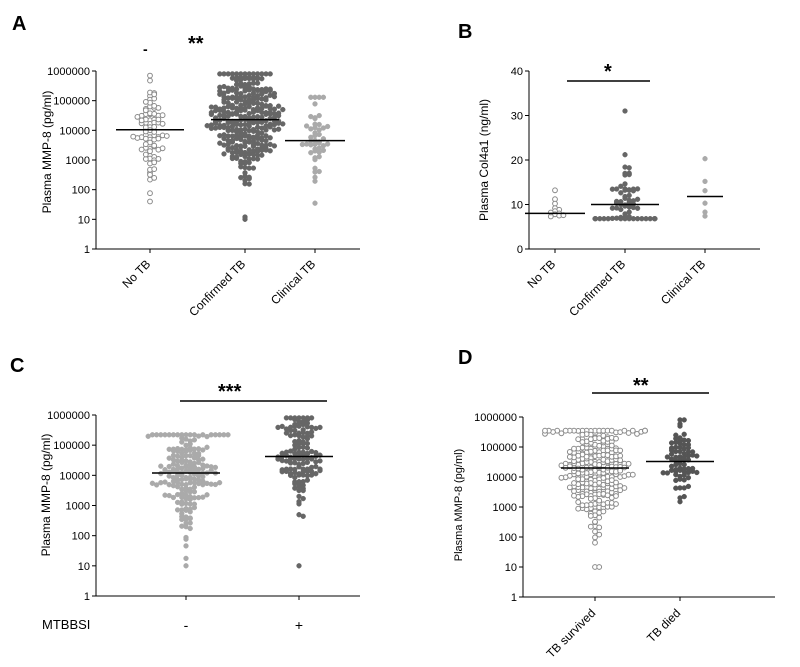  Describe the element at coordinates (19, 24) in the screenshot. I see `panel-letter-a: A` at that location.